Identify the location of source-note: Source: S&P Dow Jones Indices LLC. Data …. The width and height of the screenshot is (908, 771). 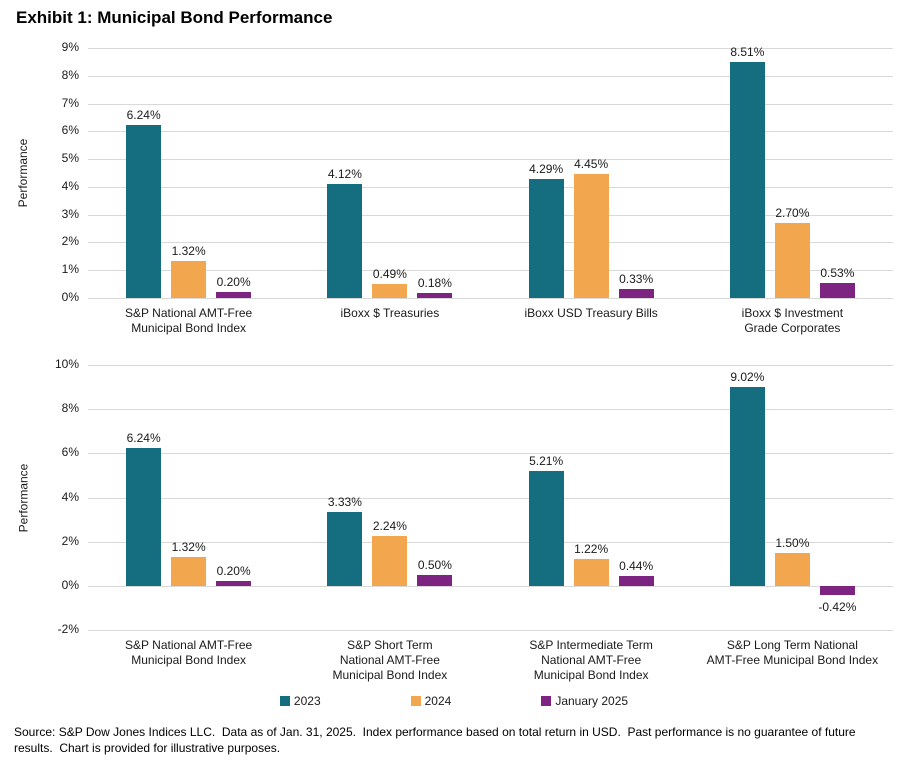
(436, 740).